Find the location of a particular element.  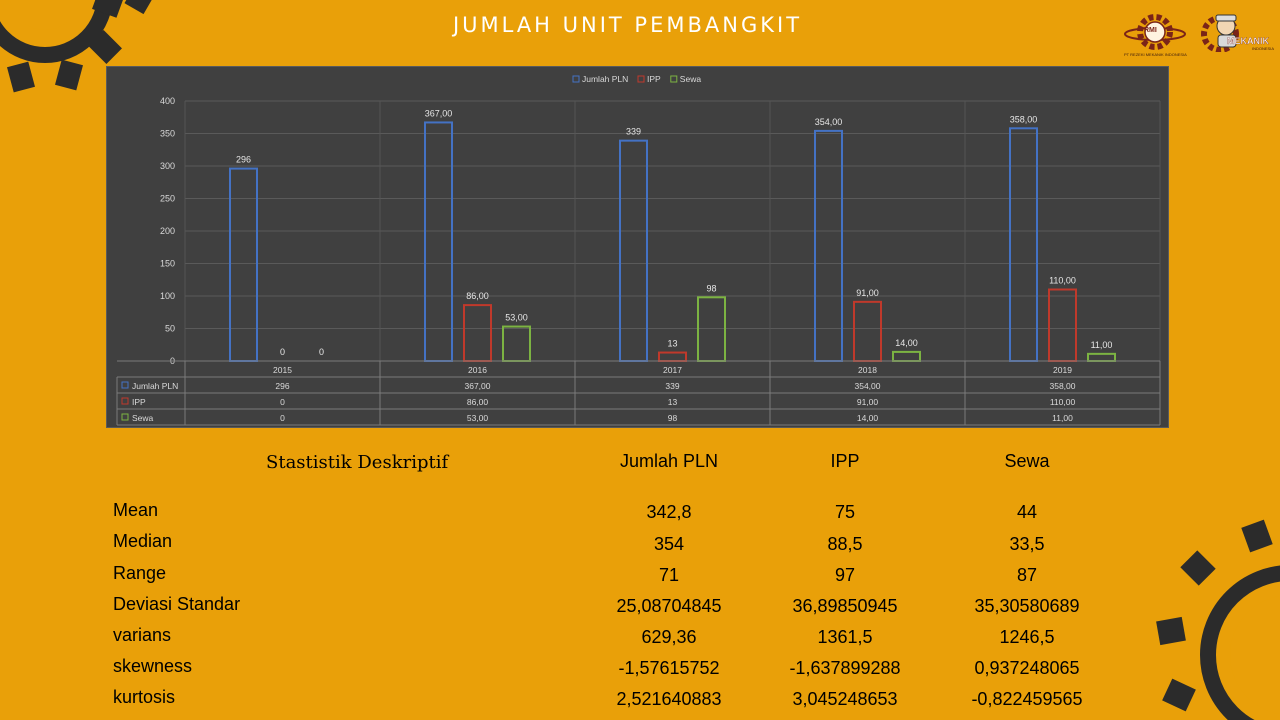

rmi-logo: RMI PT REZEKI MEKANIK INDONESIA is located at coordinates (1155, 35).